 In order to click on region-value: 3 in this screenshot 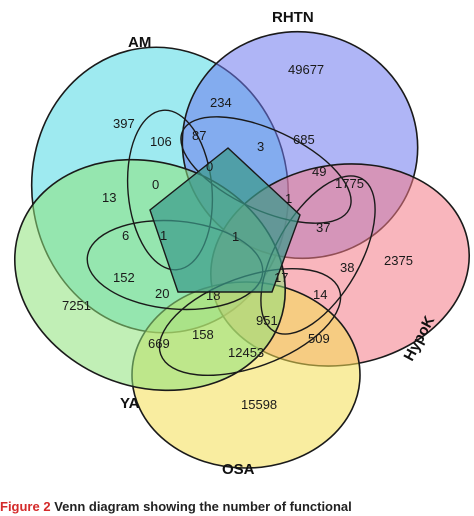, I will do `click(260, 146)`.